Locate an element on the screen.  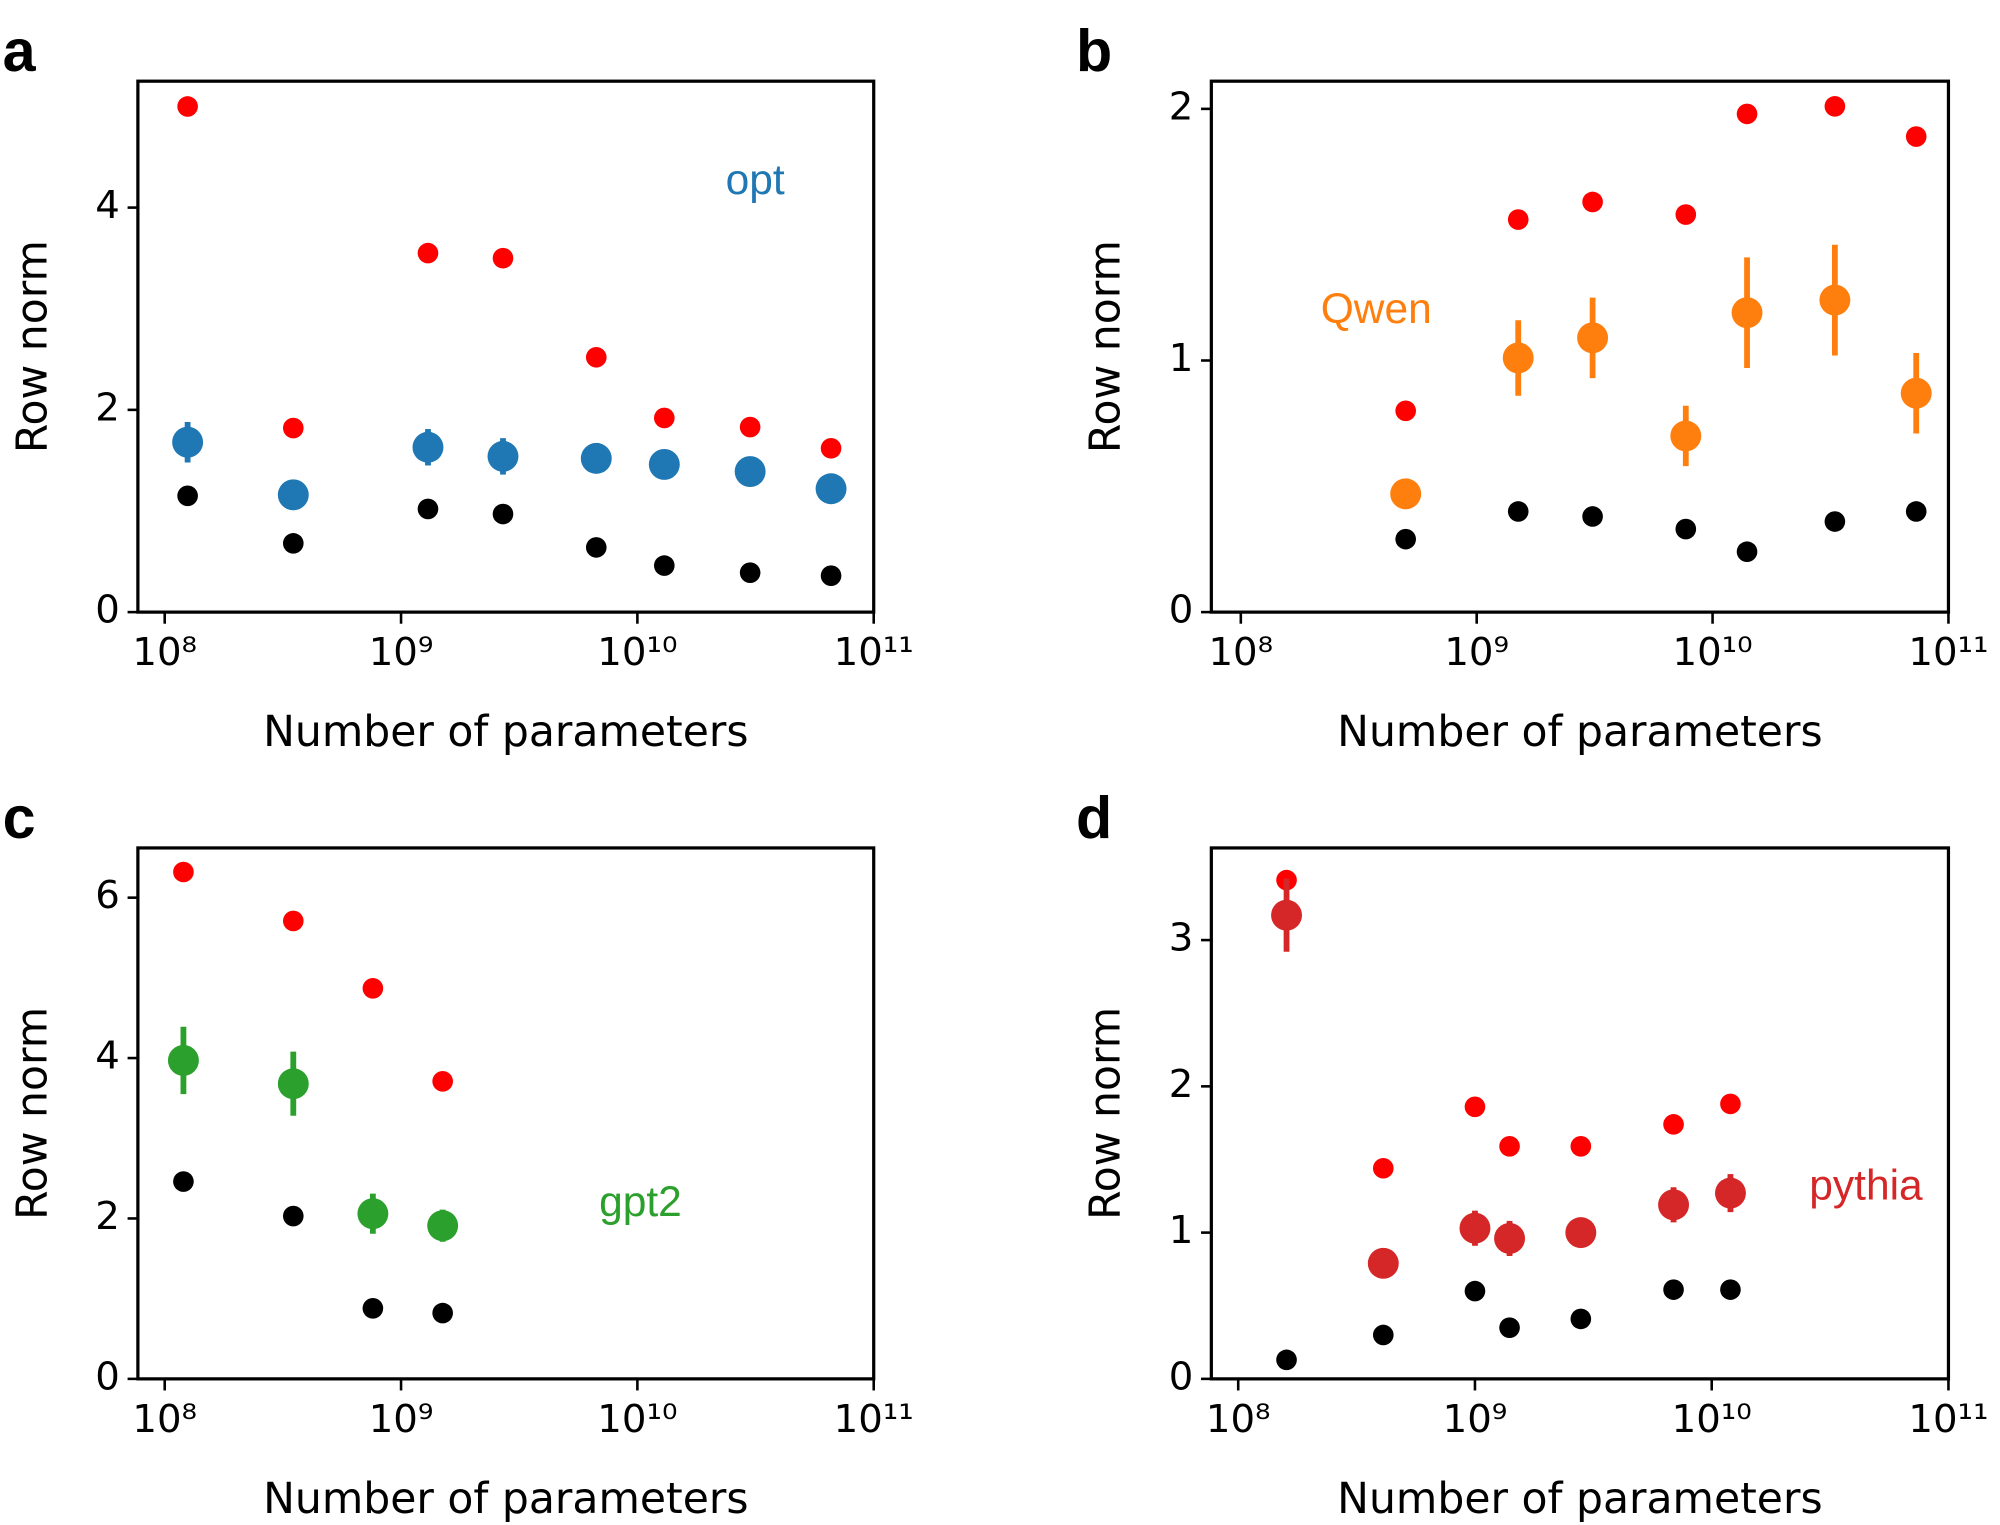
annotation: Qwen is located at coordinates (1376, 309).